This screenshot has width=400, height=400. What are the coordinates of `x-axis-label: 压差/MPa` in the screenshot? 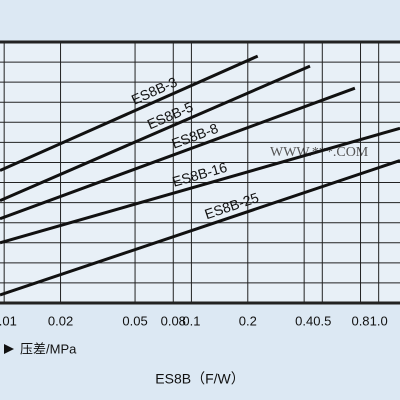 It's located at (48, 348).